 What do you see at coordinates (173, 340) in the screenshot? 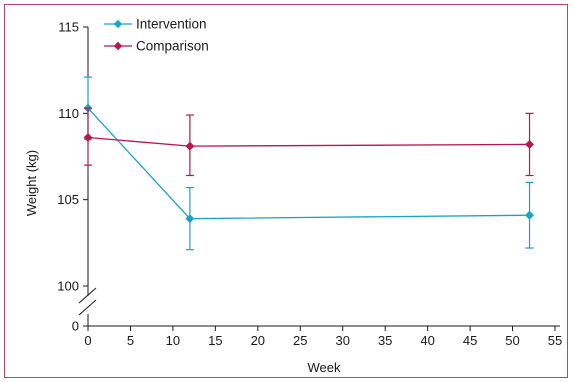
I see `x-tick-label: 10` at bounding box center [173, 340].